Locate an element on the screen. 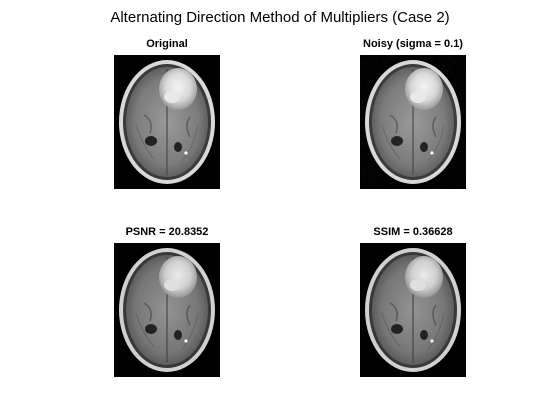  noisy-mri-image is located at coordinates (413, 122).